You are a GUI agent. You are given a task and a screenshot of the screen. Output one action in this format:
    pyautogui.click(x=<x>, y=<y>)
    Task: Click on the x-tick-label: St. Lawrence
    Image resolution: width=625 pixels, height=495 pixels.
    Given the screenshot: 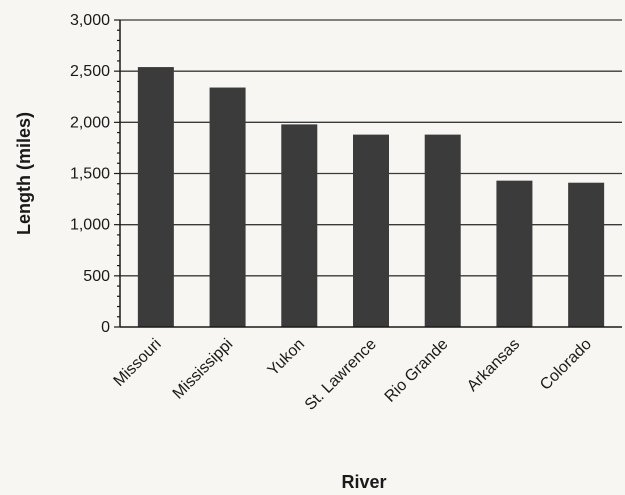 What is the action you would take?
    pyautogui.click(x=341, y=375)
    